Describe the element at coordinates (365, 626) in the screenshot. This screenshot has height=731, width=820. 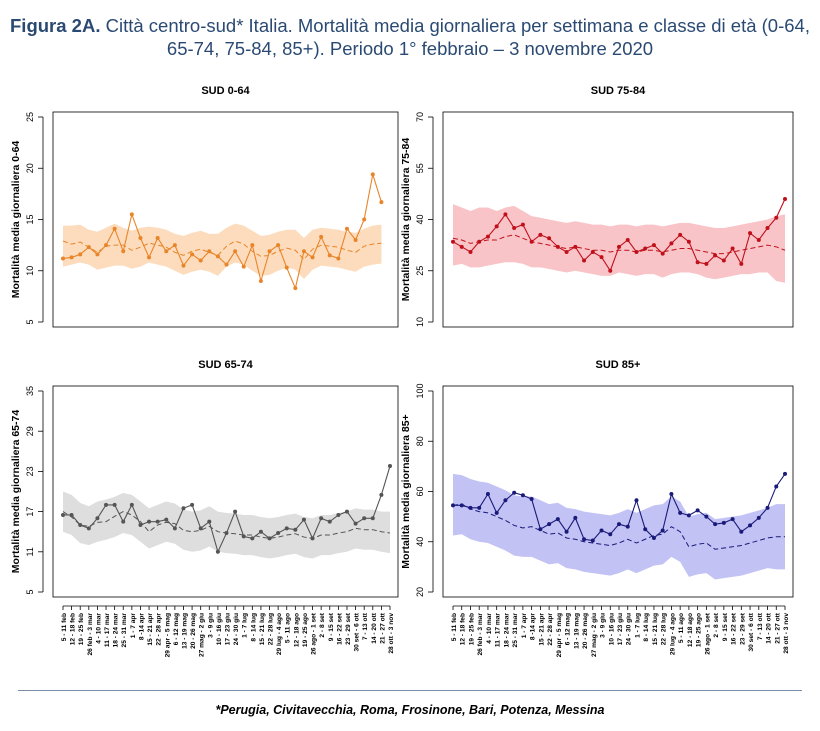
I see `x-tick-label: 7 - 13 ott` at that location.